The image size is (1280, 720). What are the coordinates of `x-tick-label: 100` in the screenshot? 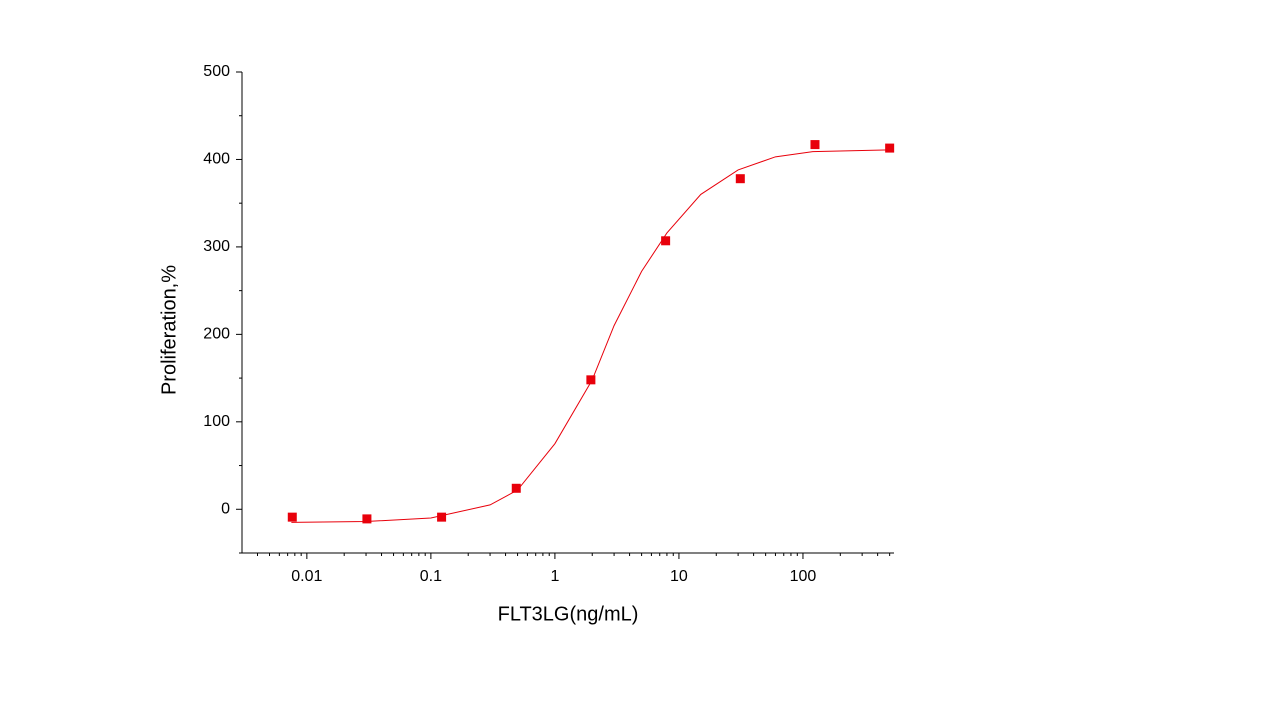 It's located at (803, 576).